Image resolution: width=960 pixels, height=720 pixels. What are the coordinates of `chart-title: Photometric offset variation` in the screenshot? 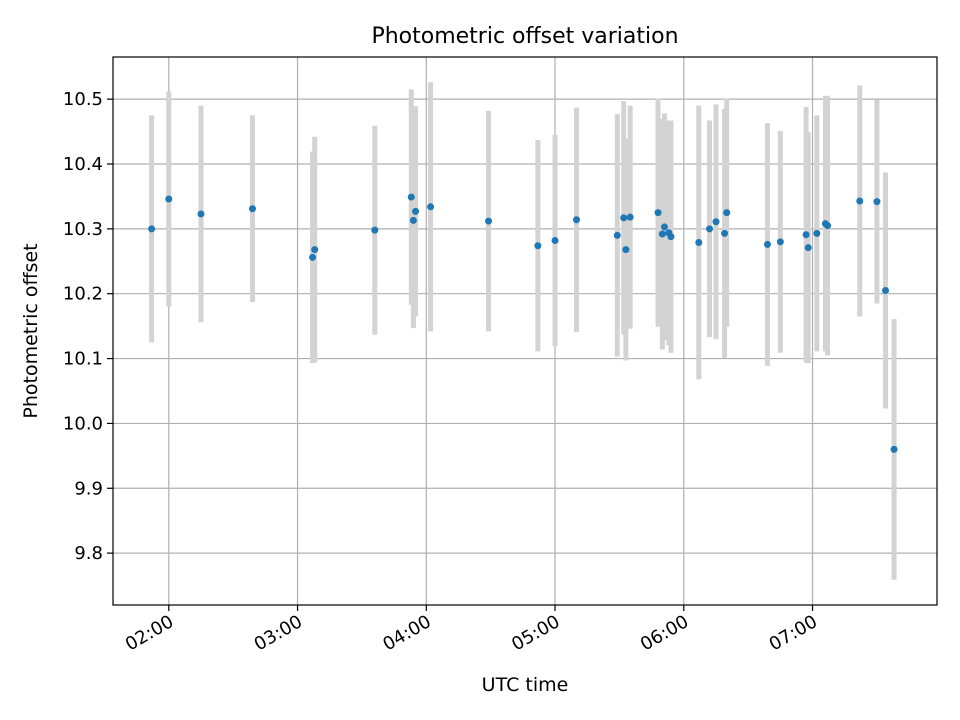 It's located at (524, 36).